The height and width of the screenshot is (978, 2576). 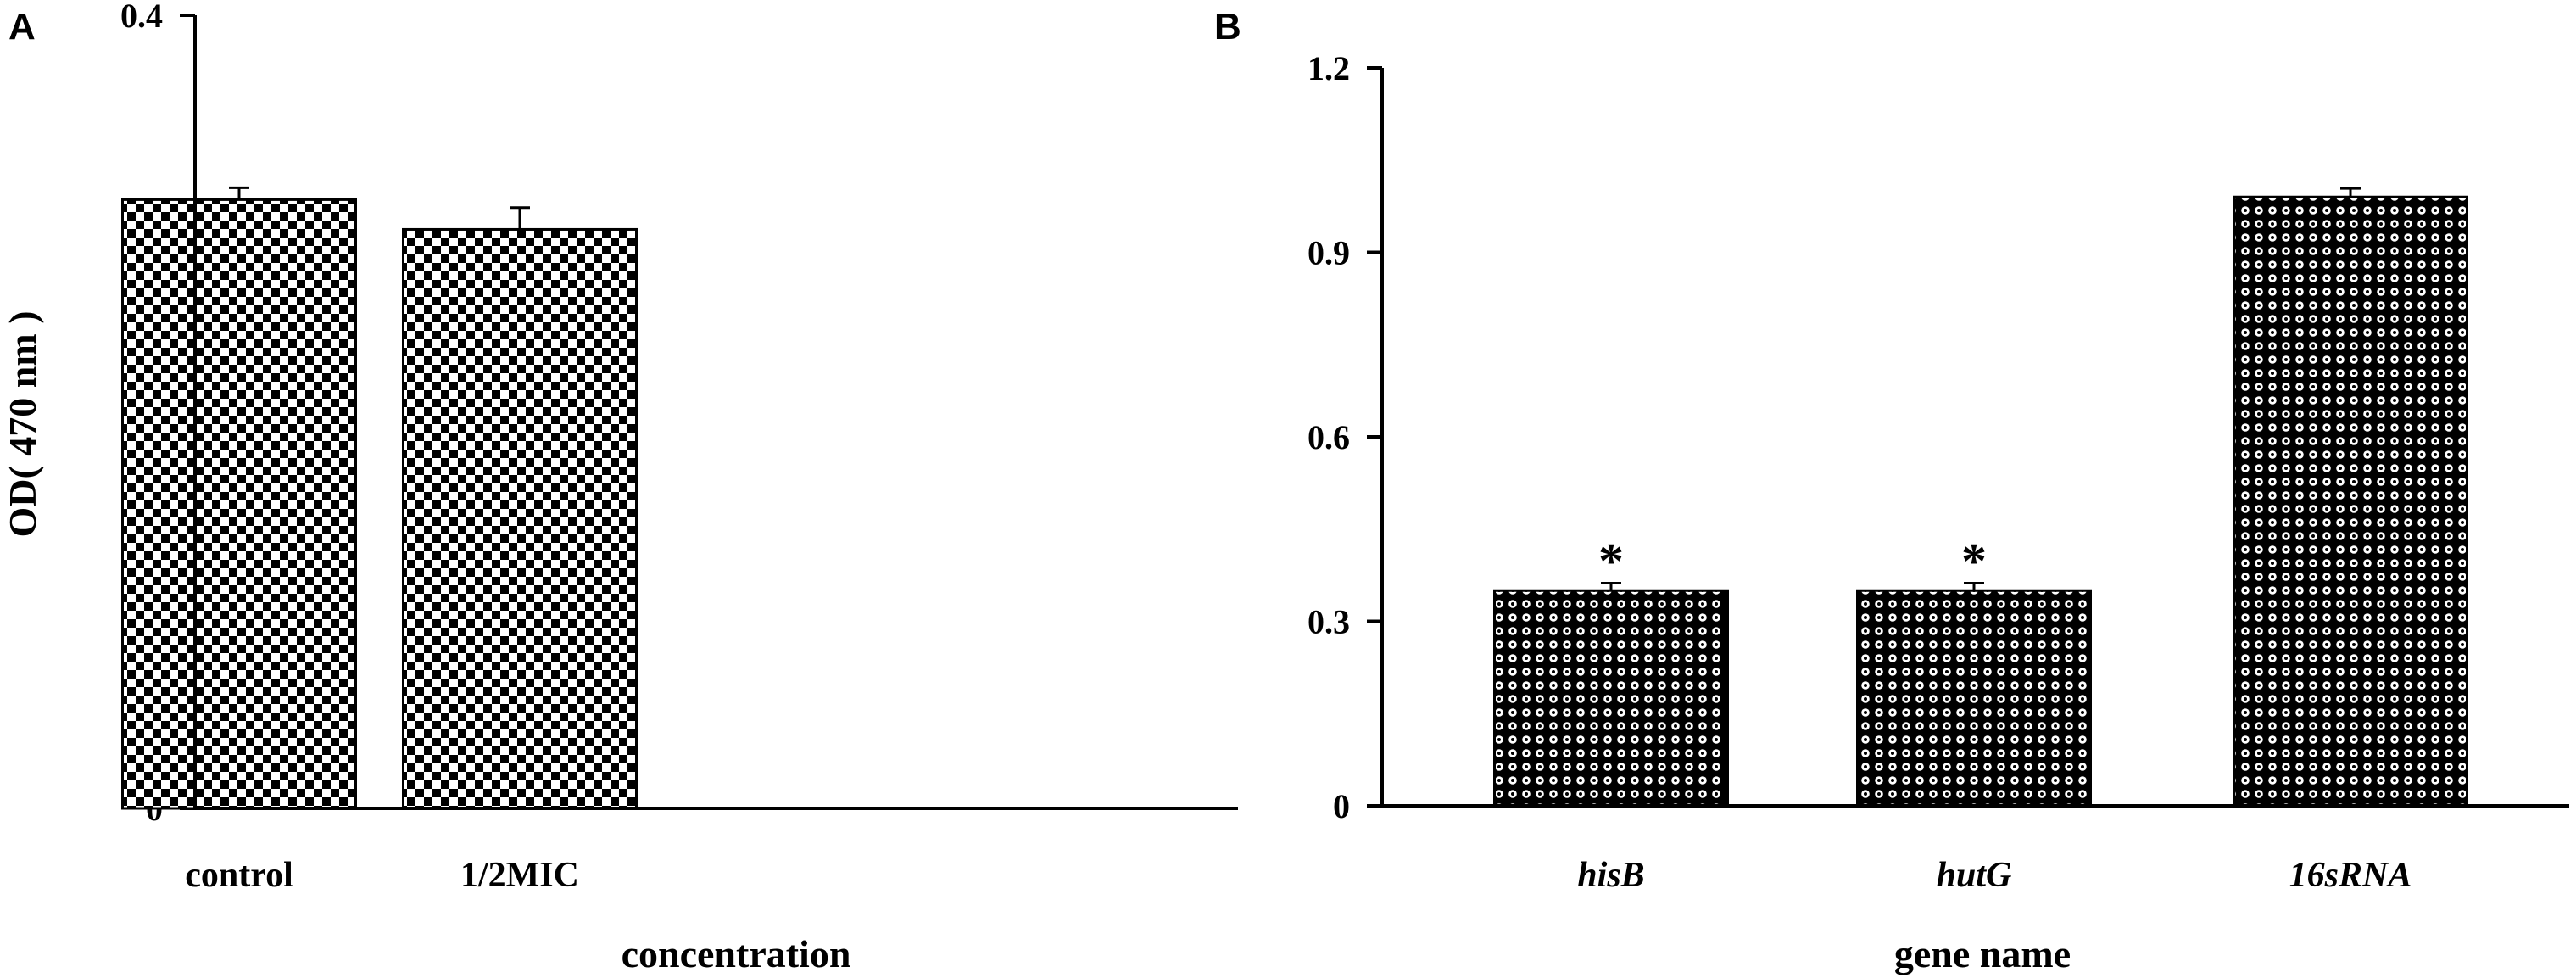 I want to click on panel-b-category-label: hutG, so click(x=1974, y=875).